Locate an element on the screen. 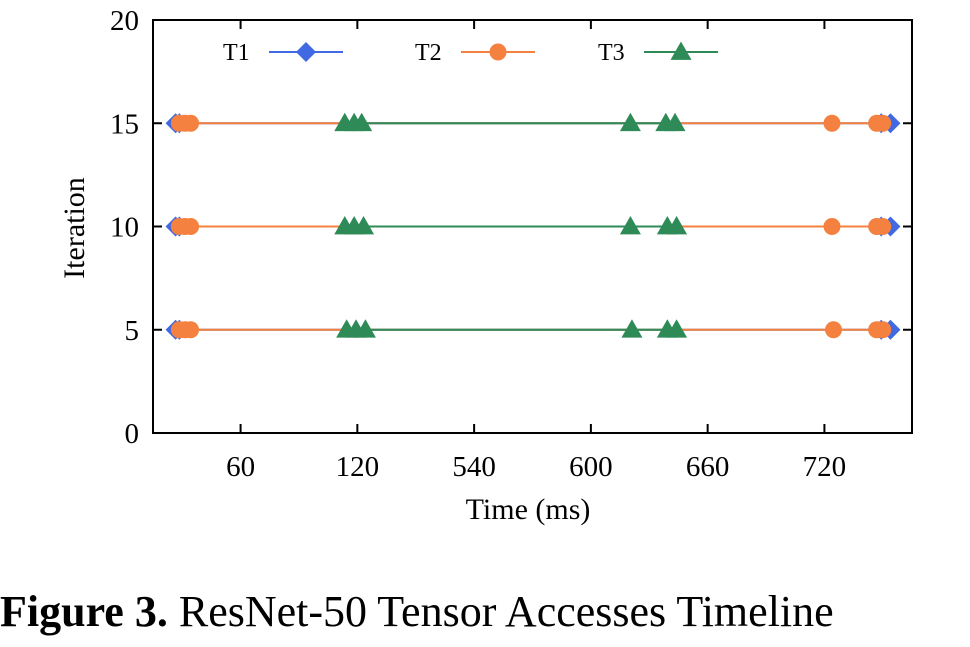  legend-label: T2 is located at coordinates (428, 53).